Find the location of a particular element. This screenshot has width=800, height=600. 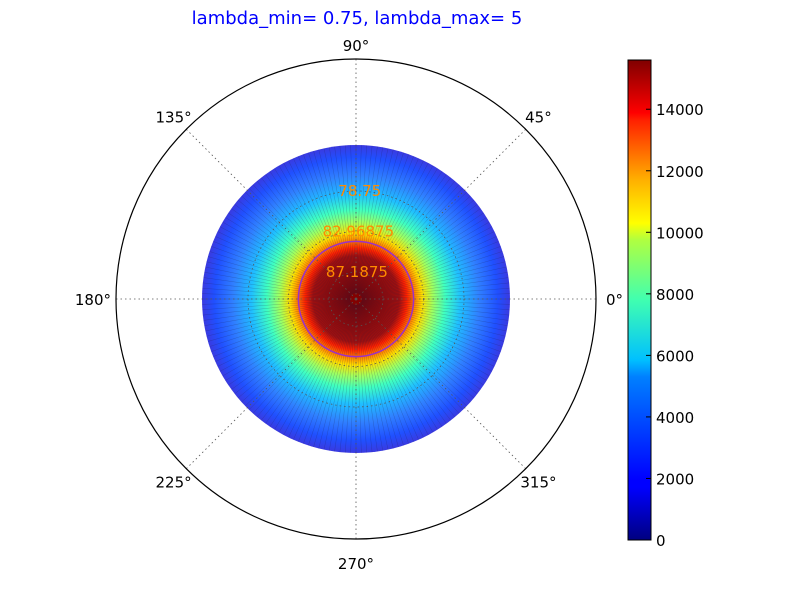

colorbar-gradient is located at coordinates (639, 300).